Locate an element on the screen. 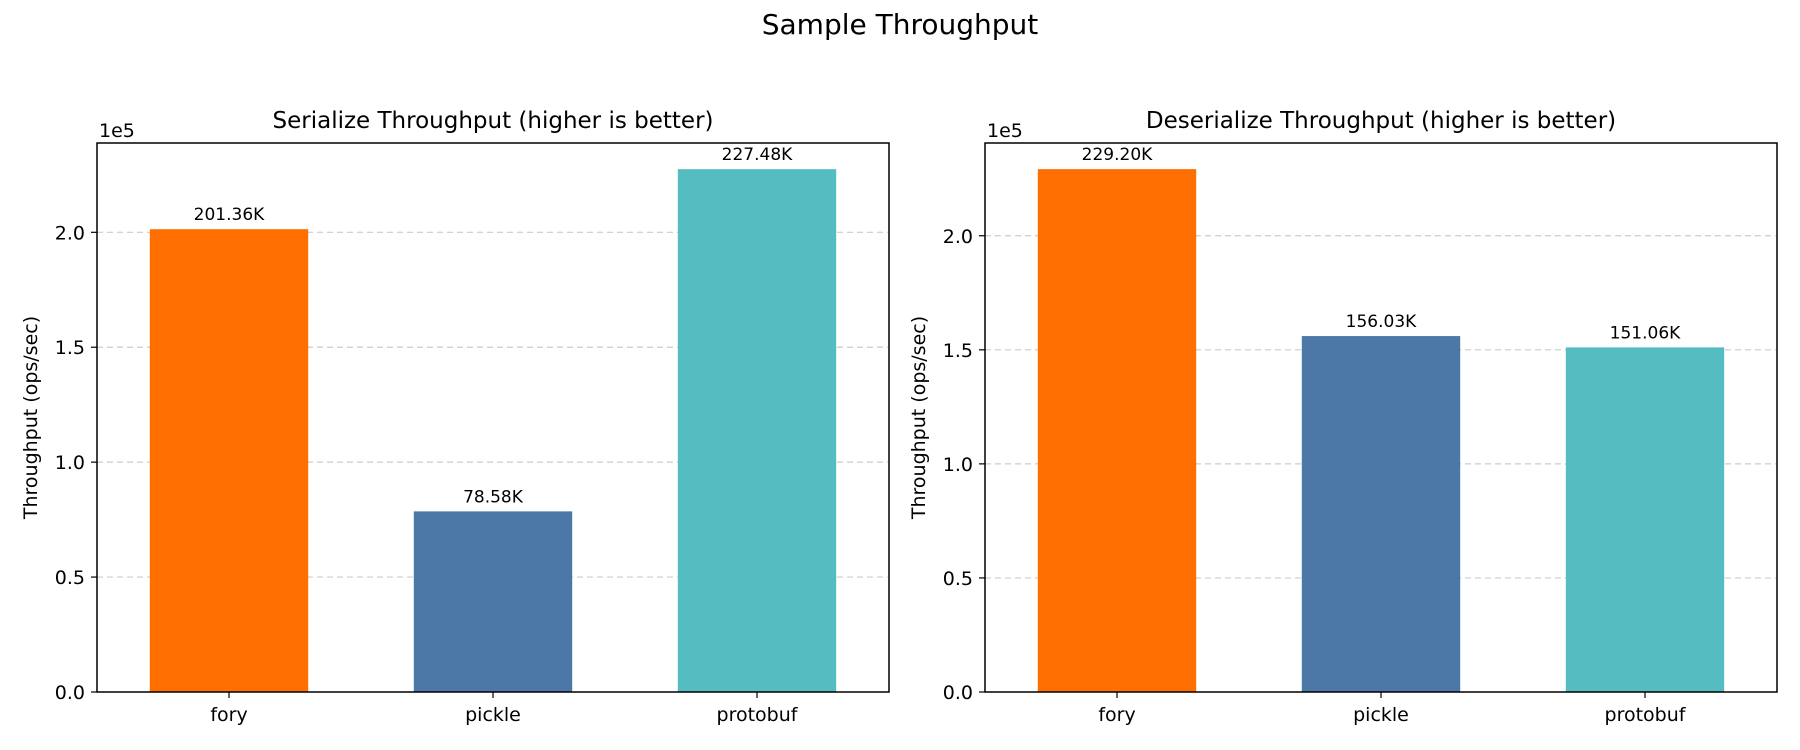 Image resolution: width=1800 pixels, height=750 pixels. chart1-bar-pickle is located at coordinates (493, 601).